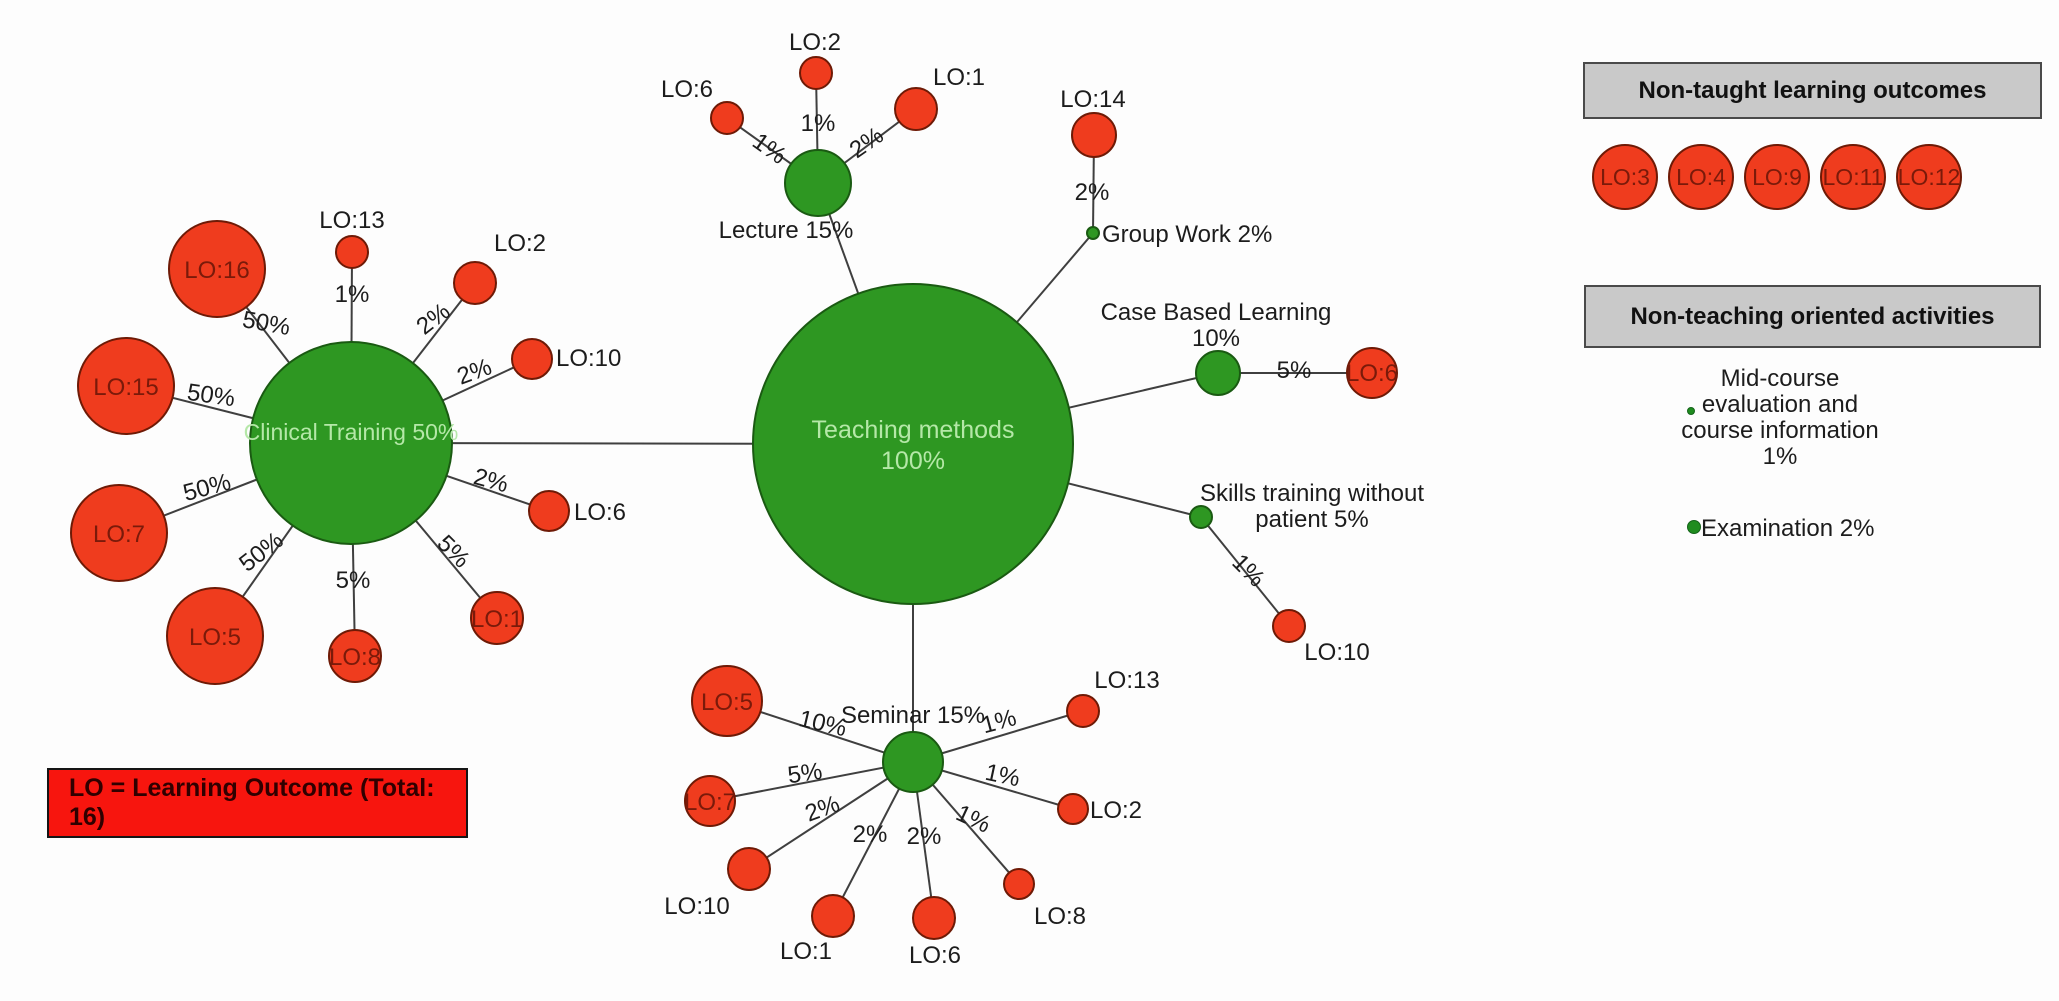  Describe the element at coordinates (1126, 680) in the screenshot. I see `node-label-seminar-lo13: LO:13` at that location.